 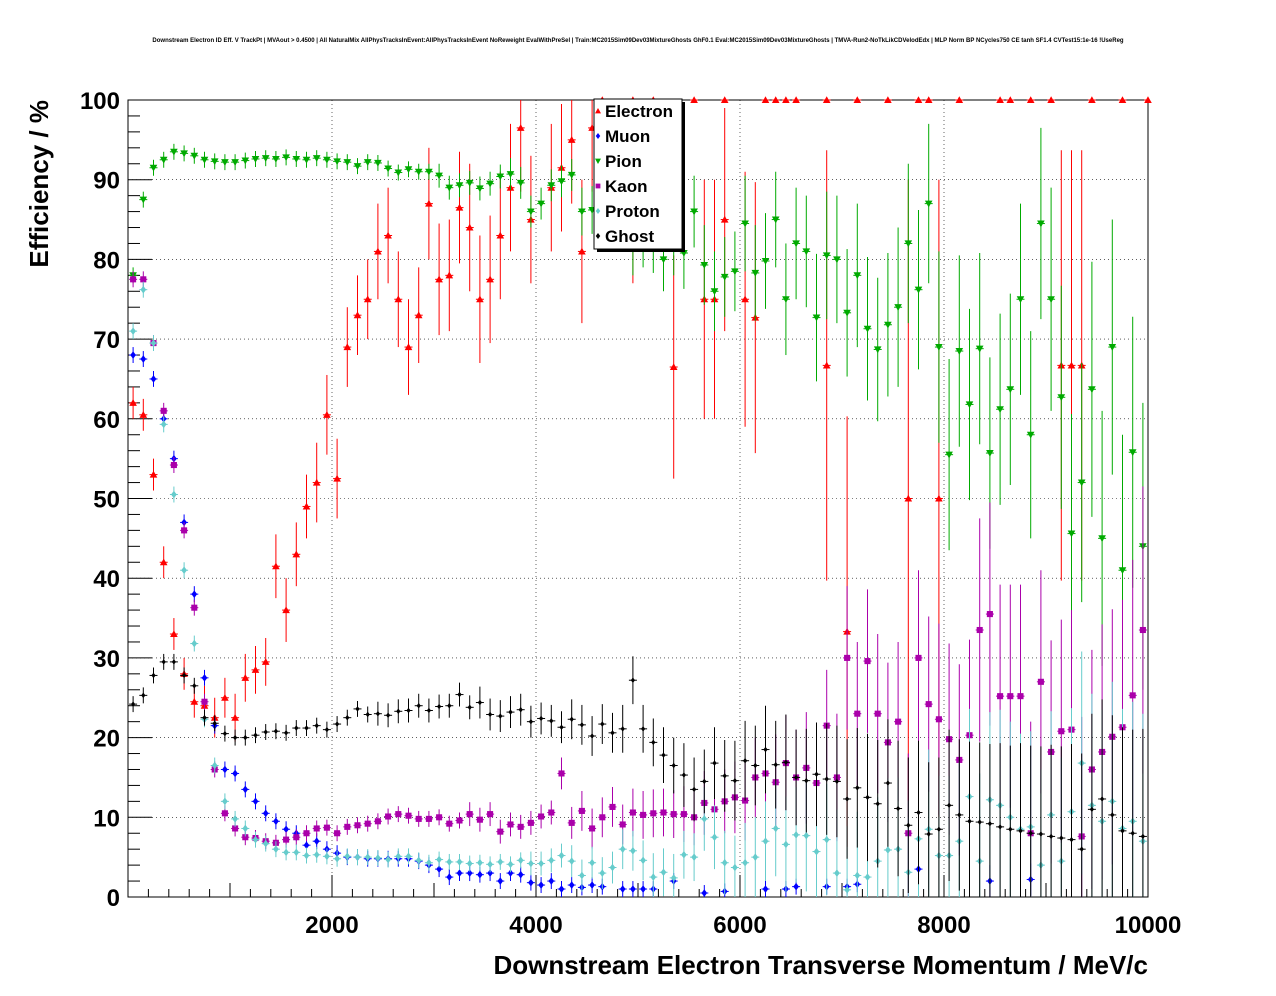 I want to click on y-tick-label: 20, so click(x=106, y=739).